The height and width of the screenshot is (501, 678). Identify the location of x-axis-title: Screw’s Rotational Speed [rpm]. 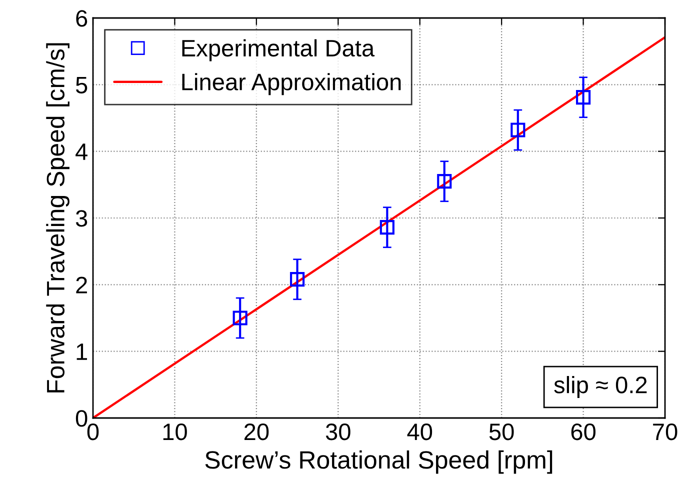
(378, 462).